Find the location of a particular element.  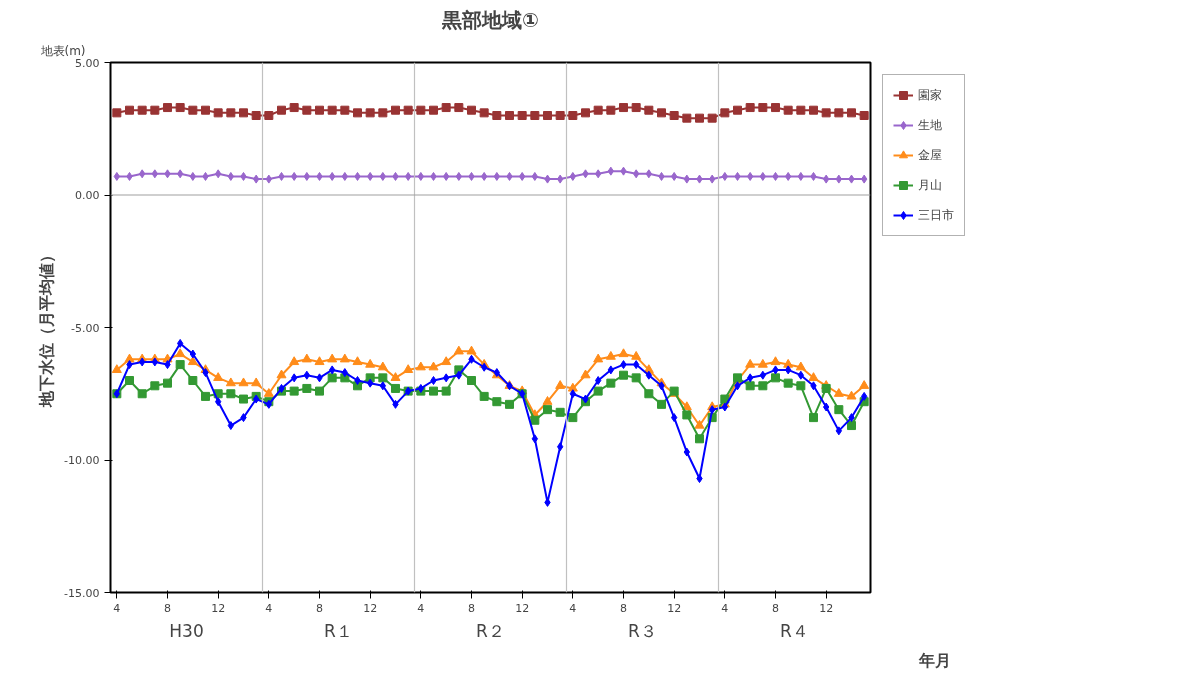

y-tick-label: -5.00 is located at coordinates (85, 328).